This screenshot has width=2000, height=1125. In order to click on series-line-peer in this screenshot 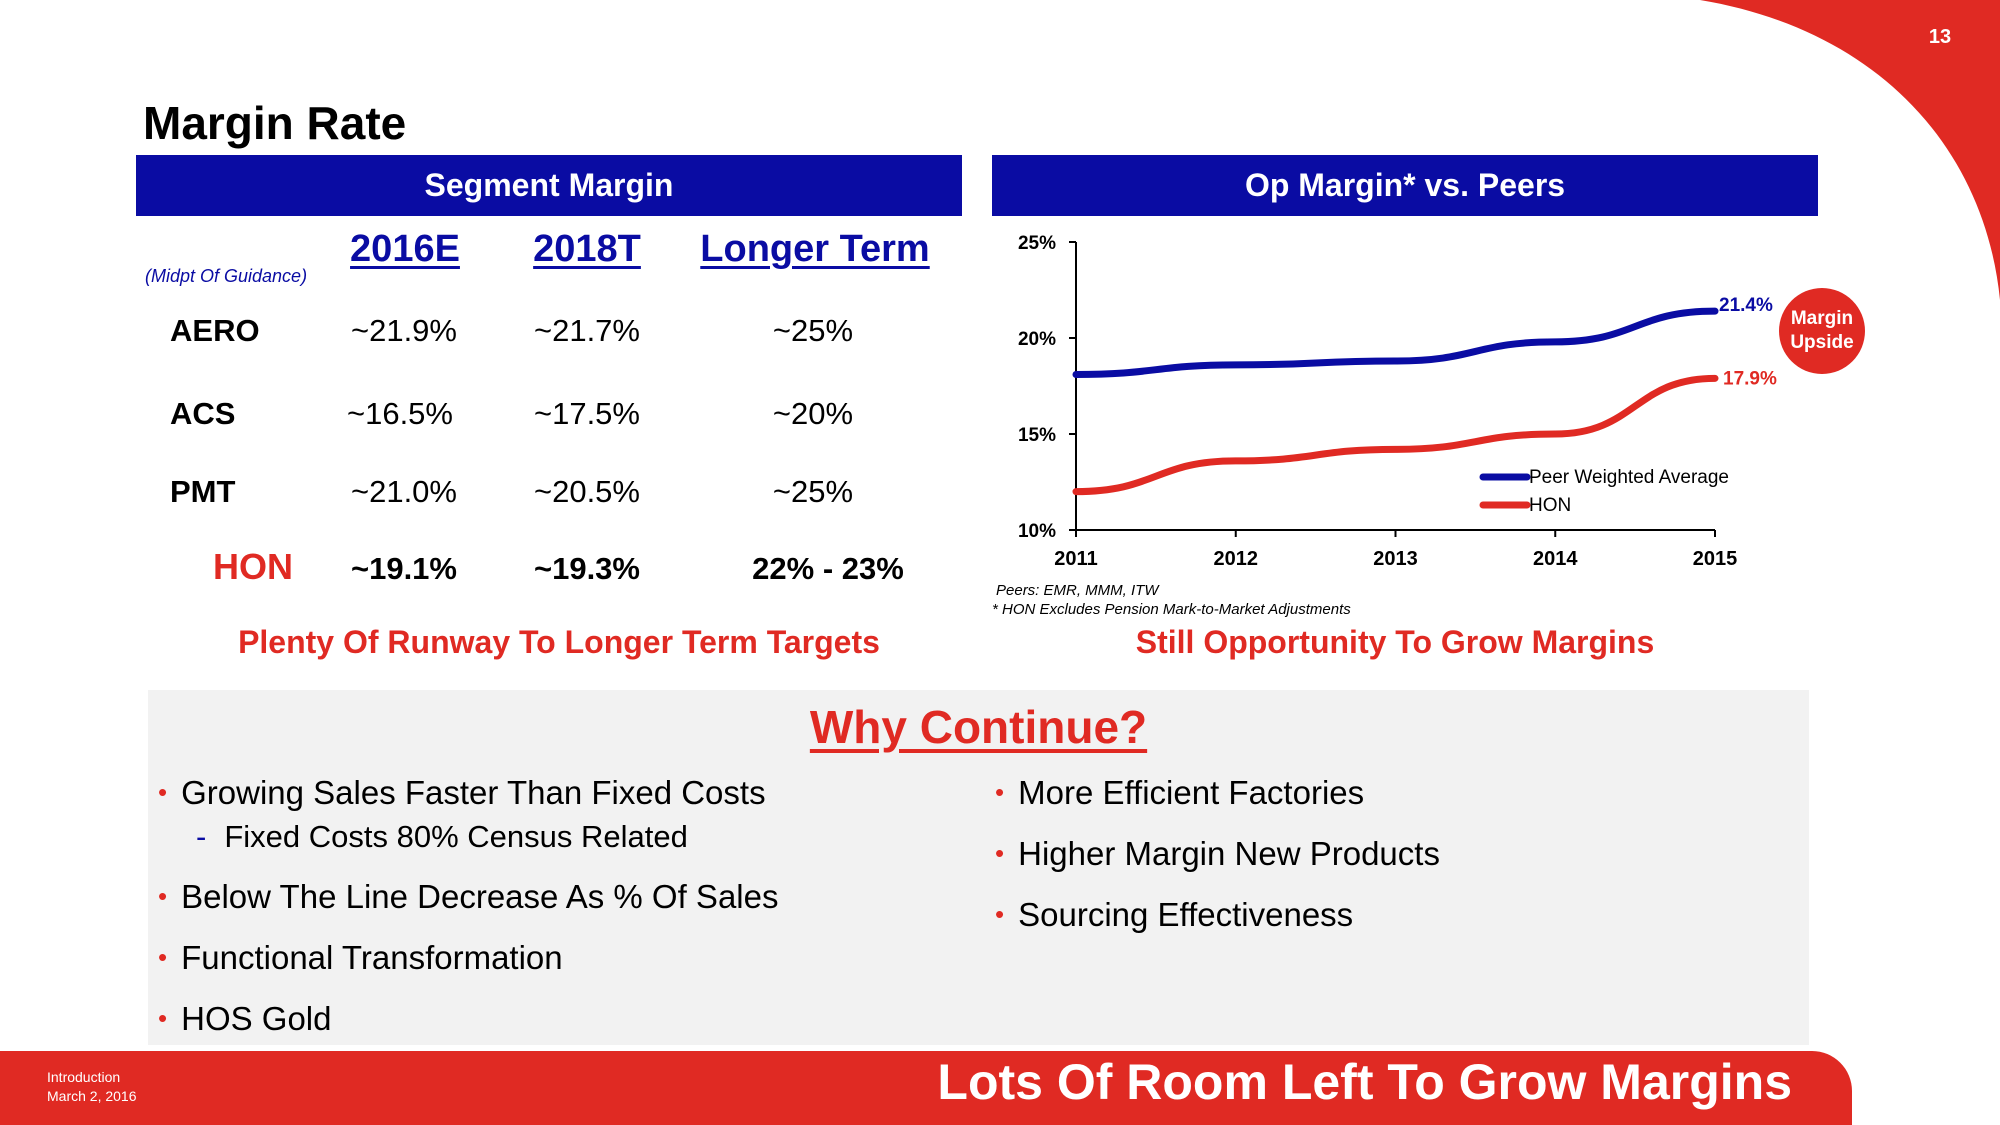, I will do `click(1395, 342)`.